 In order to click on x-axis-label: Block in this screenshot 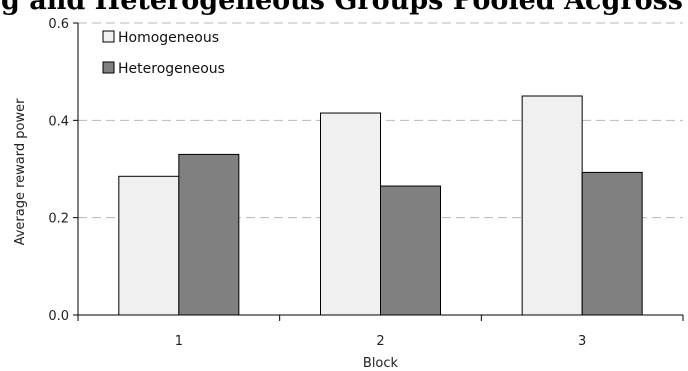, I will do `click(381, 363)`.